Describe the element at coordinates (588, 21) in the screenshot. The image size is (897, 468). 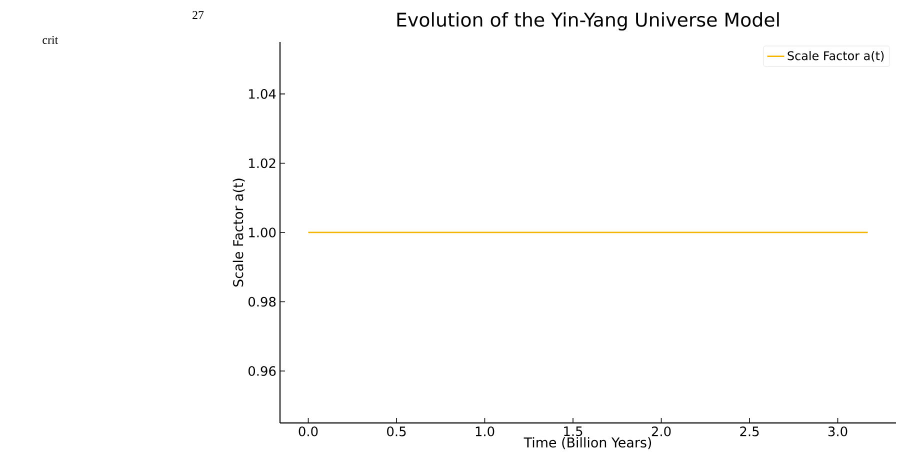
I see `chart-title: Evolution of the Yin-Yang Universe Model` at that location.